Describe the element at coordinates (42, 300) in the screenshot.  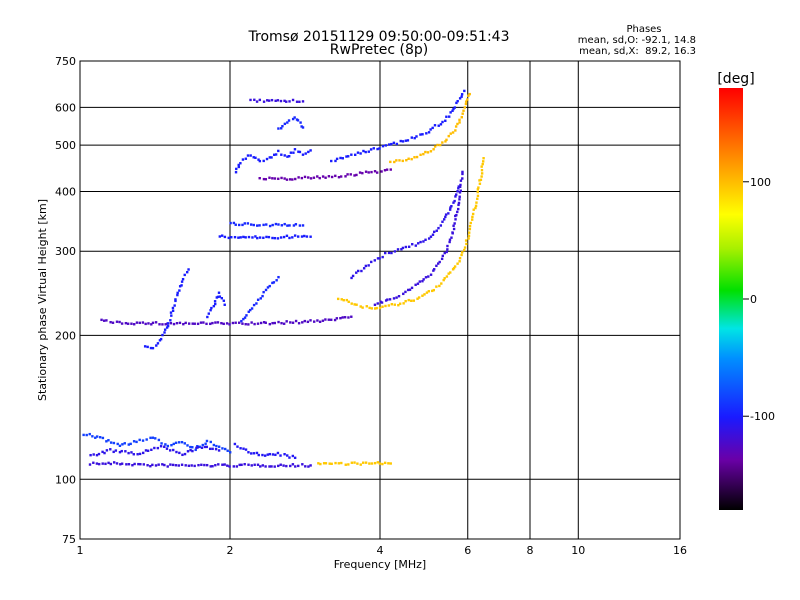
I see `y-axis-label: Stationary phase Virtual Height [km]` at that location.